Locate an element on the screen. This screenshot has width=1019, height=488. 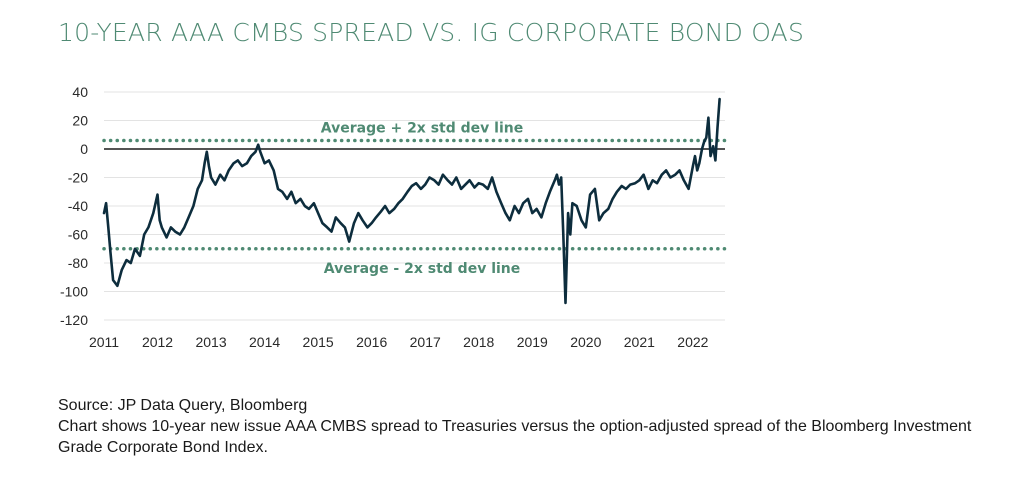
x-tick-label: 2013 is located at coordinates (210, 342).